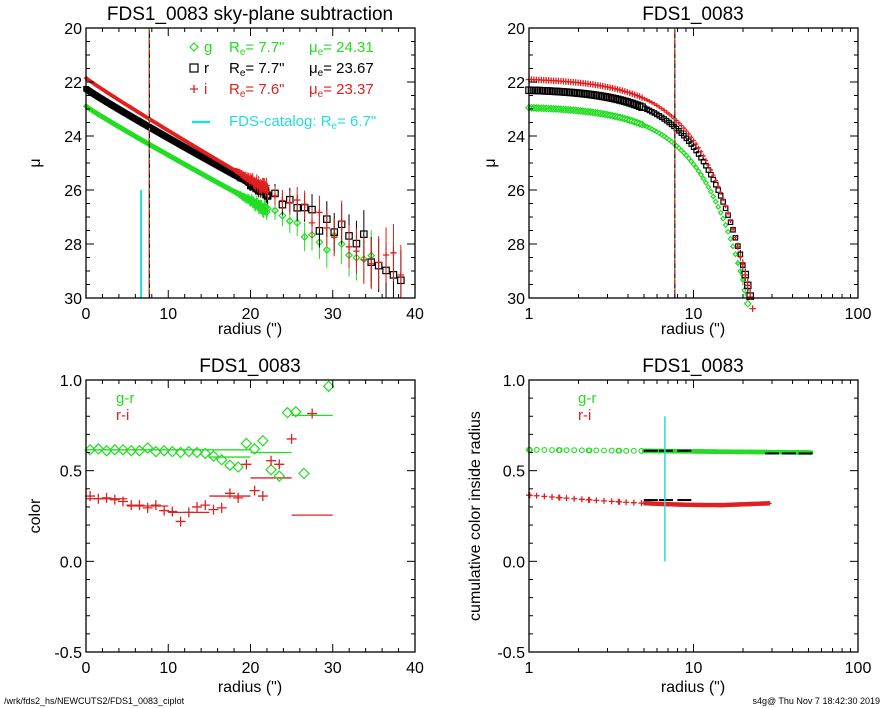 Image resolution: width=885 pixels, height=708 pixels. I want to click on x-tick-label: 100, so click(858, 668).